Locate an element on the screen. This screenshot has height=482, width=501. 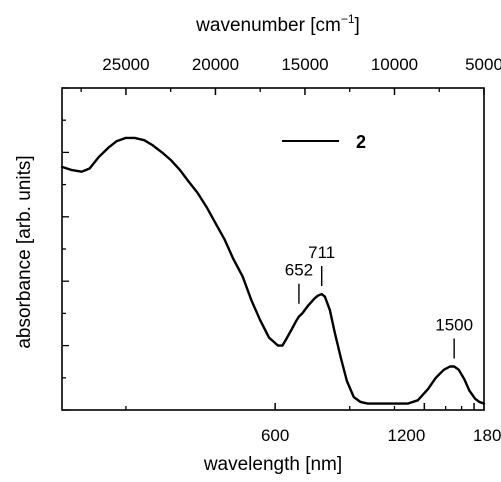
peak-label-711: 711 is located at coordinates (321, 252).